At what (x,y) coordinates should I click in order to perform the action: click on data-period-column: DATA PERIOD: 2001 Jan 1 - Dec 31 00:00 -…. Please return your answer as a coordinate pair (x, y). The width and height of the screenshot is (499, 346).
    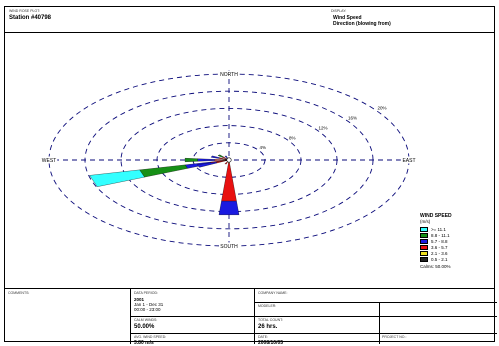
    Looking at the image, I should click on (192, 316).